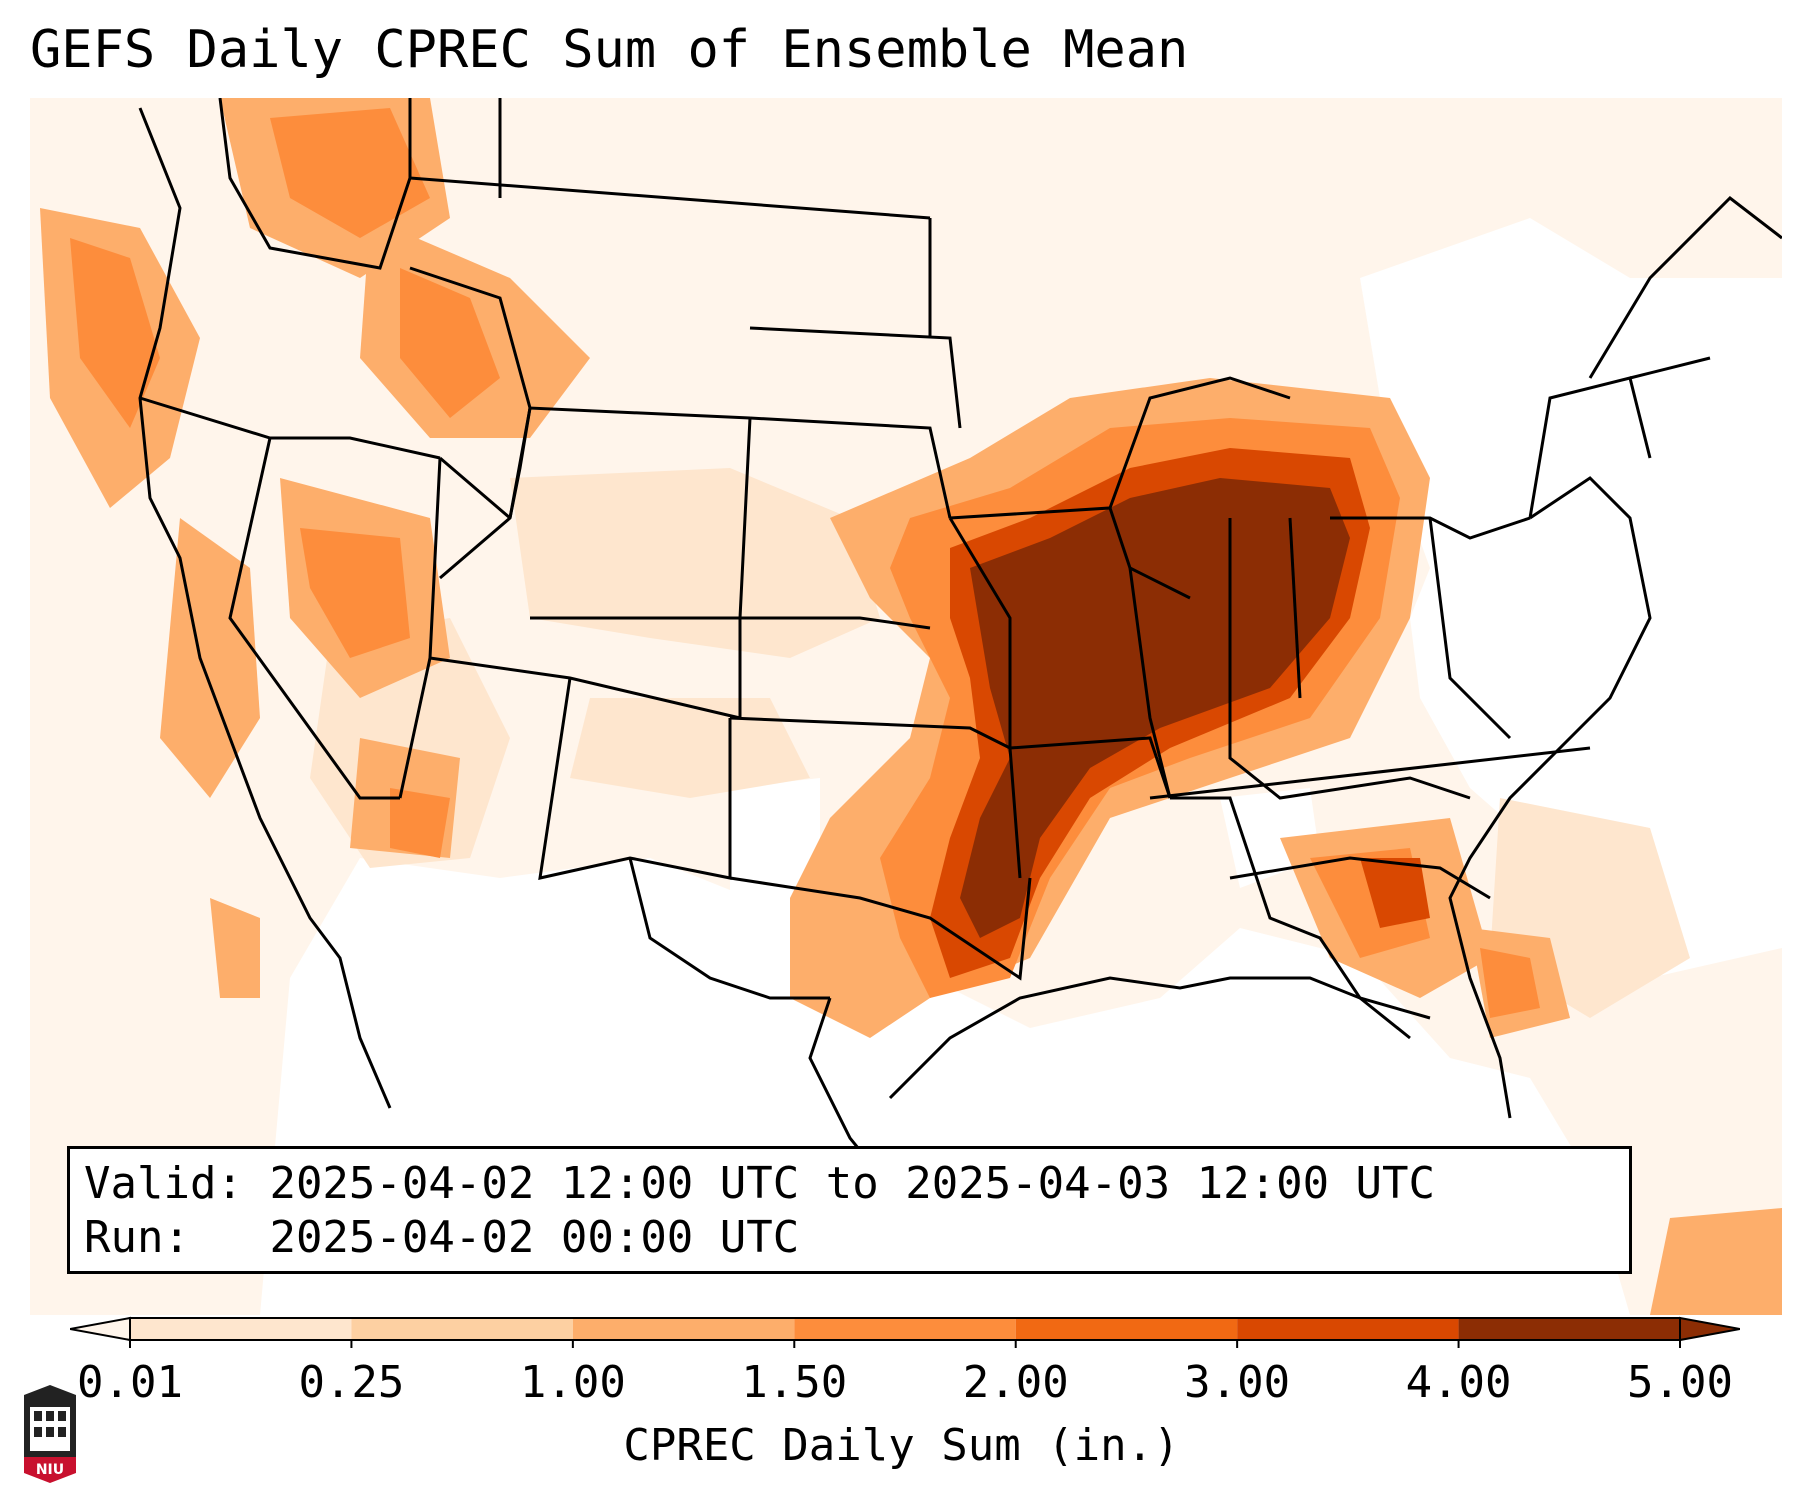 This screenshot has height=1500, width=1803. Describe the element at coordinates (1015, 1382) in the screenshot. I see `colorbar-tick-label: 2.00` at that location.